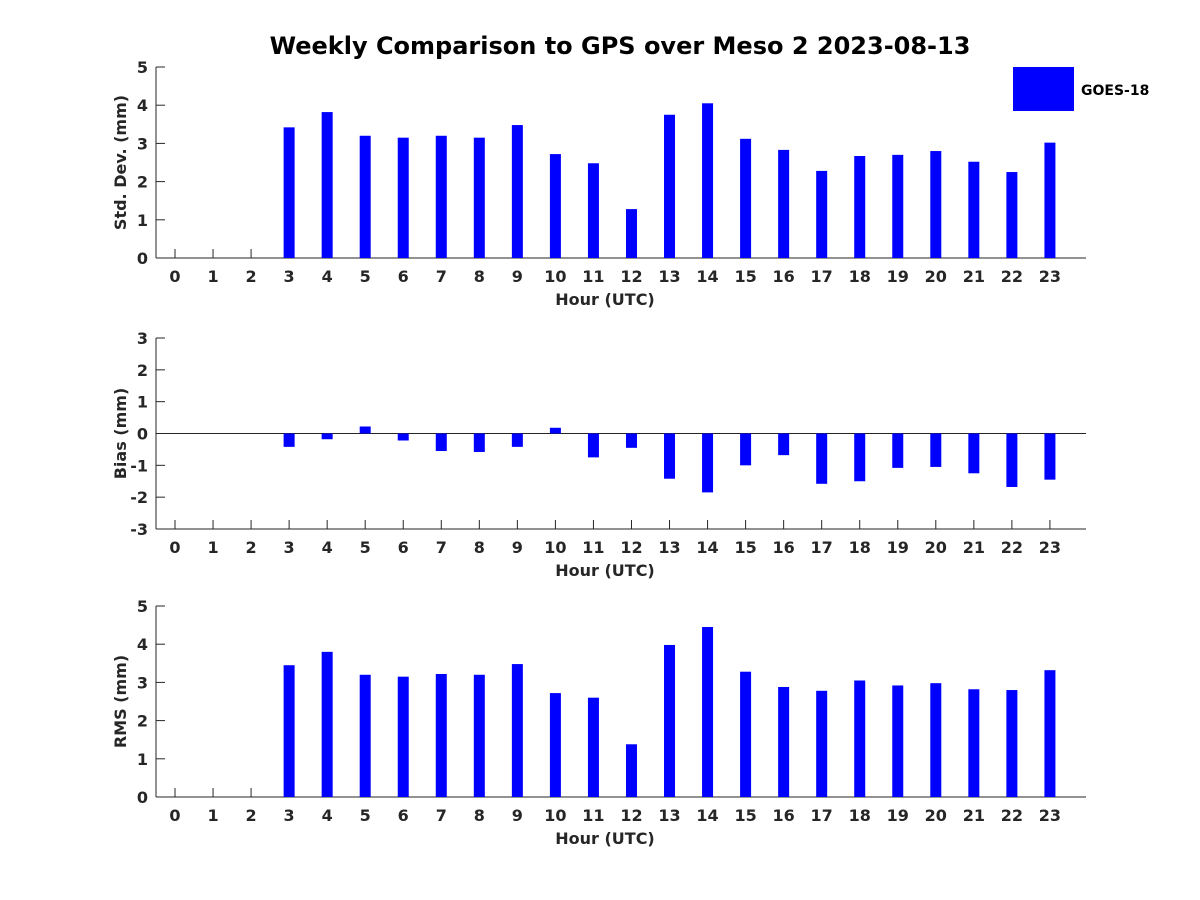 This screenshot has width=1200, height=900. I want to click on y-tick-label: 2, so click(142, 370).